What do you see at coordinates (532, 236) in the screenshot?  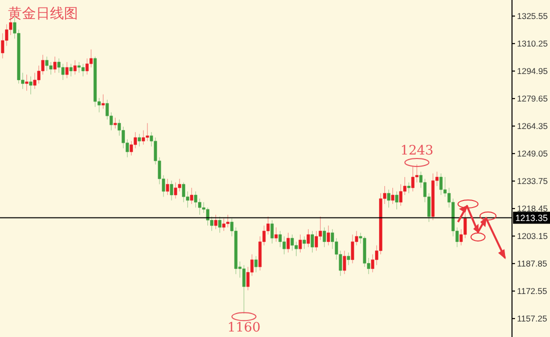 I see `y-tick-label: 1203.15` at bounding box center [532, 236].